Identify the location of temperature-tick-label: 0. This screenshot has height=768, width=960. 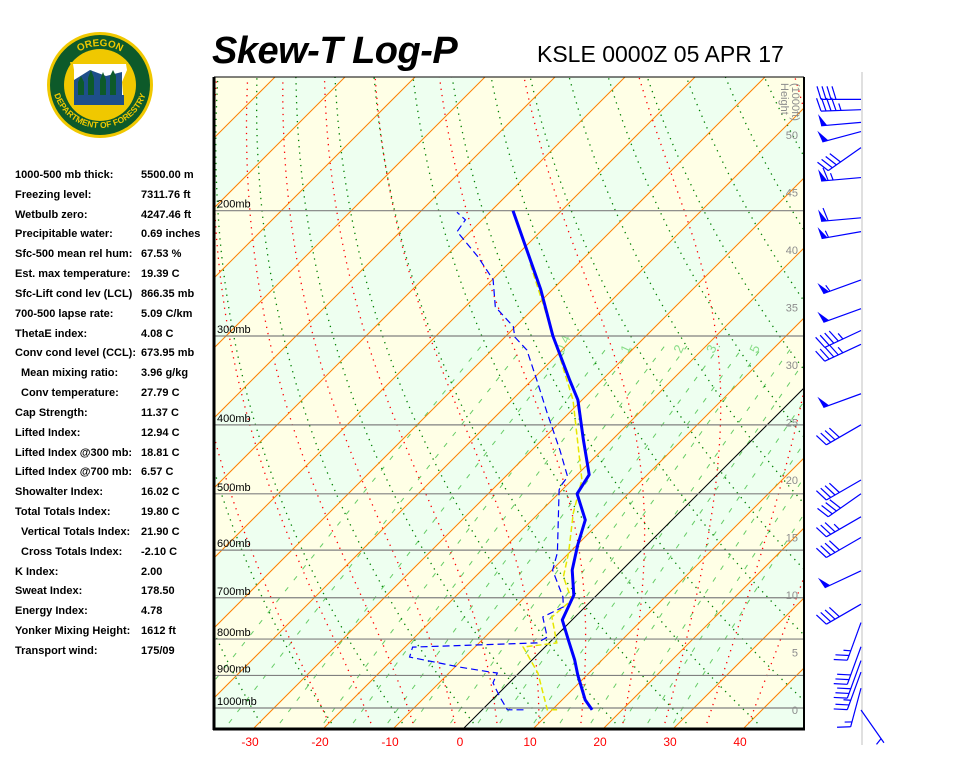
(460, 742).